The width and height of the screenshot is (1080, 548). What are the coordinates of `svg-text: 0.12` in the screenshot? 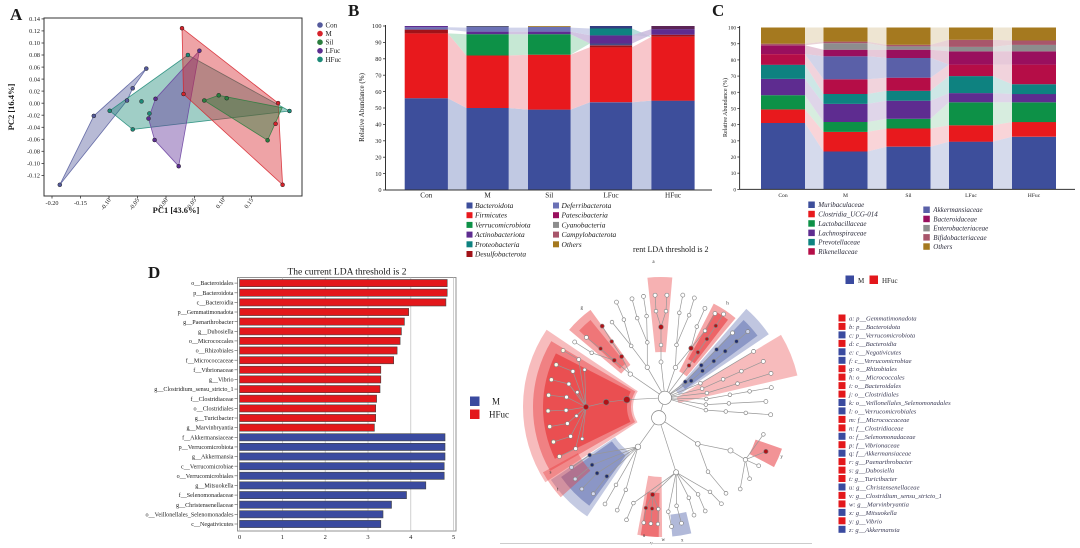 It's located at (34, 31).